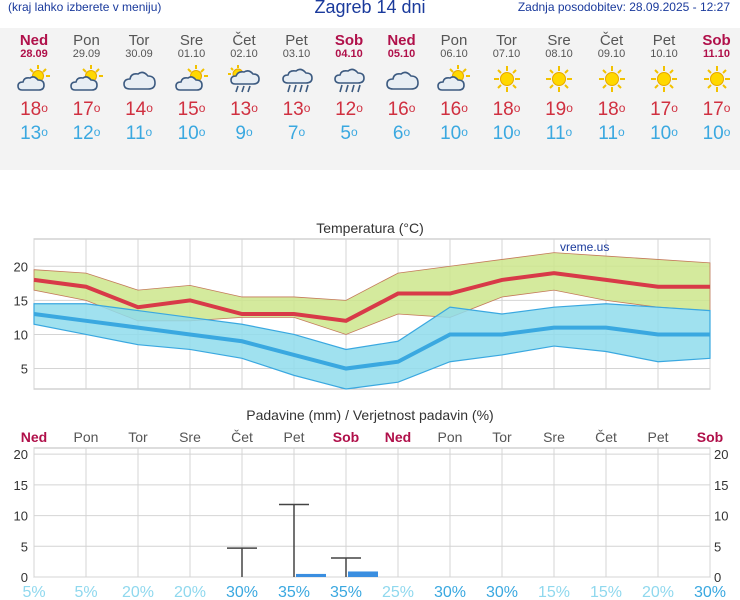  What do you see at coordinates (86, 54) in the screenshot?
I see `day-date: 29.09` at bounding box center [86, 54].